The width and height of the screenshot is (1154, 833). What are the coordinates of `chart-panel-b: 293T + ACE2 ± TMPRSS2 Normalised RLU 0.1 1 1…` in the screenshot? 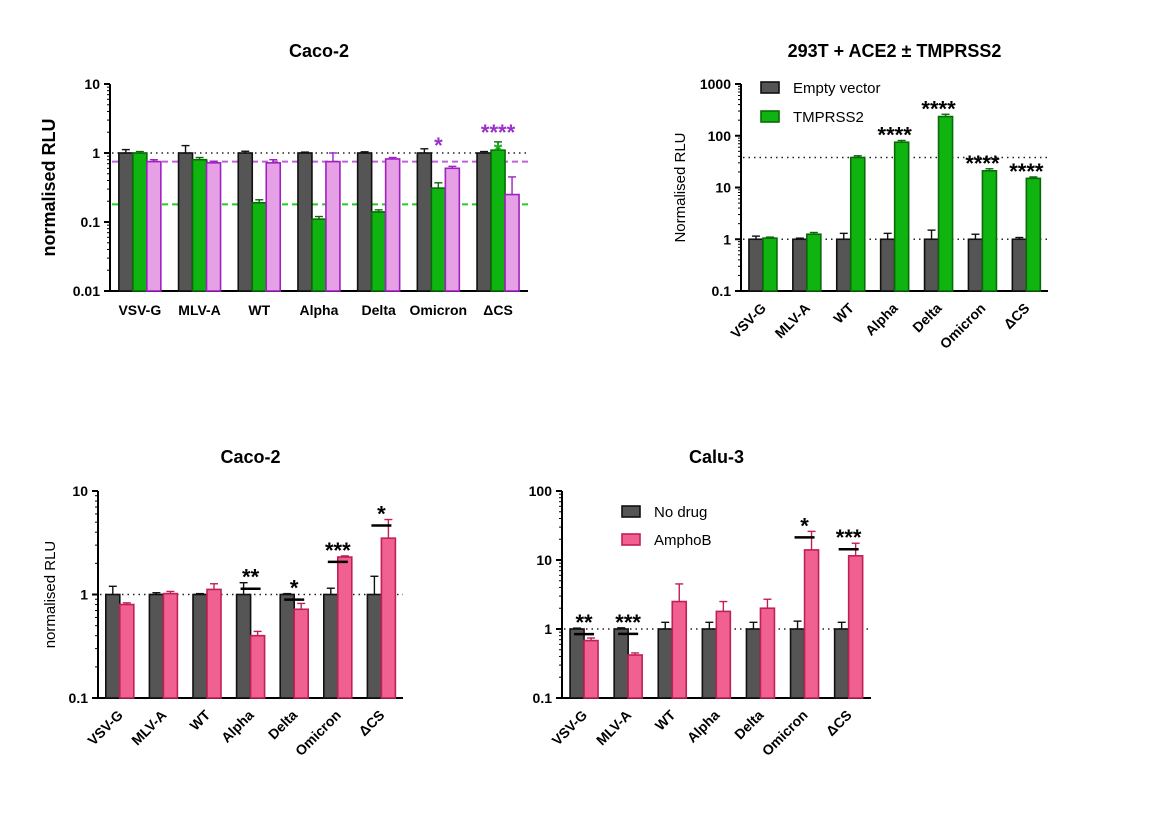 It's located at (860, 196).